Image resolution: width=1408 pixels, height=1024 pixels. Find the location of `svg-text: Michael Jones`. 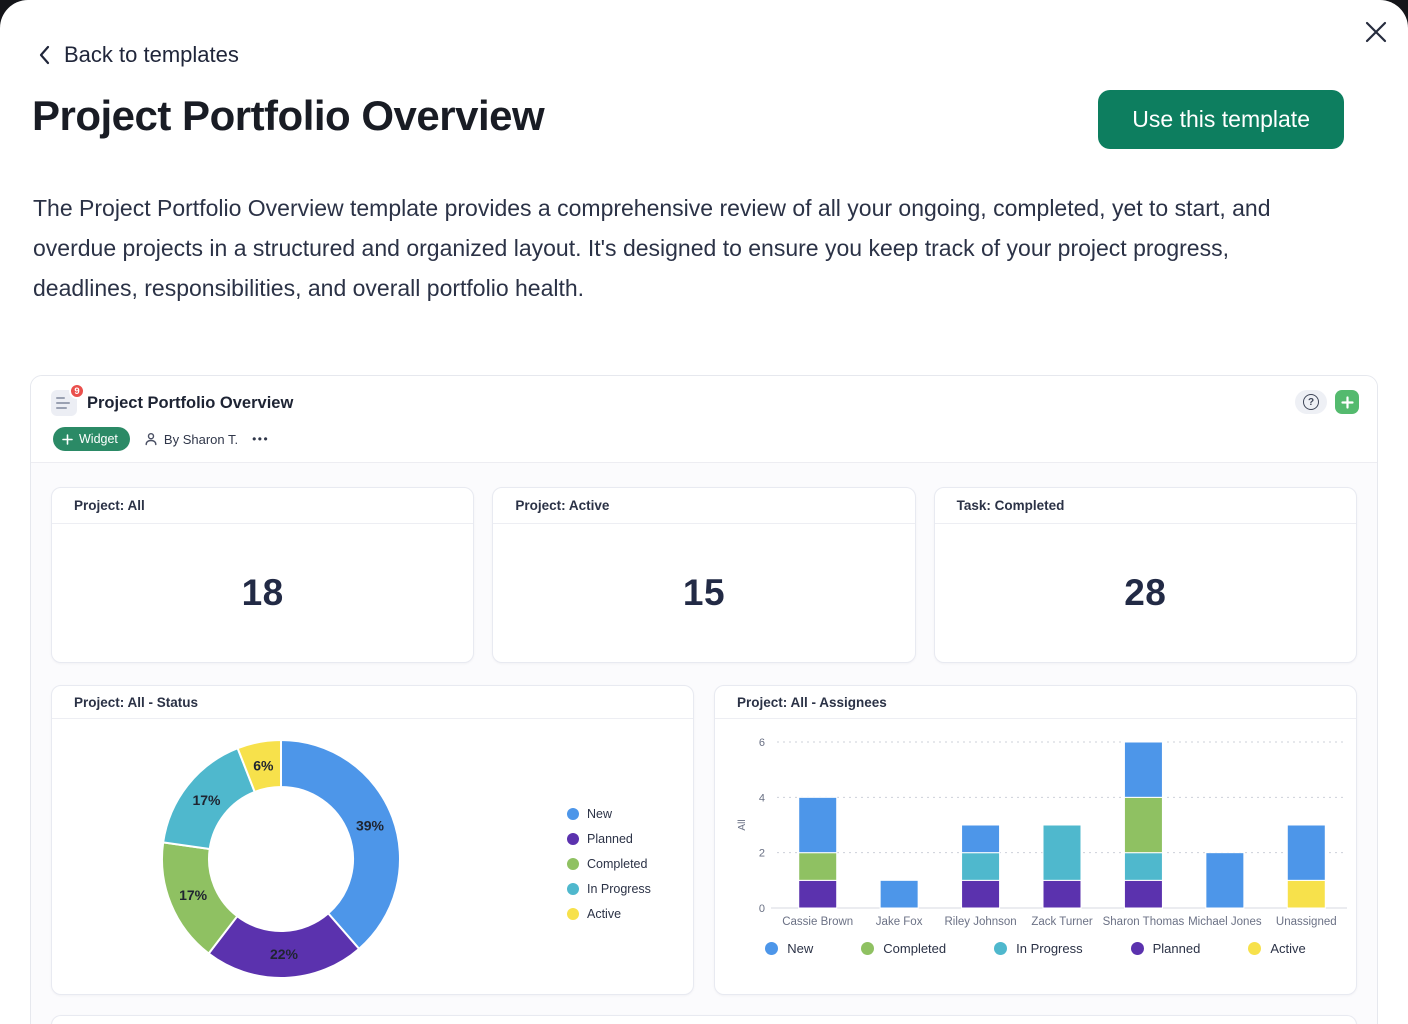

svg-text: Michael Jones is located at coordinates (1225, 922).